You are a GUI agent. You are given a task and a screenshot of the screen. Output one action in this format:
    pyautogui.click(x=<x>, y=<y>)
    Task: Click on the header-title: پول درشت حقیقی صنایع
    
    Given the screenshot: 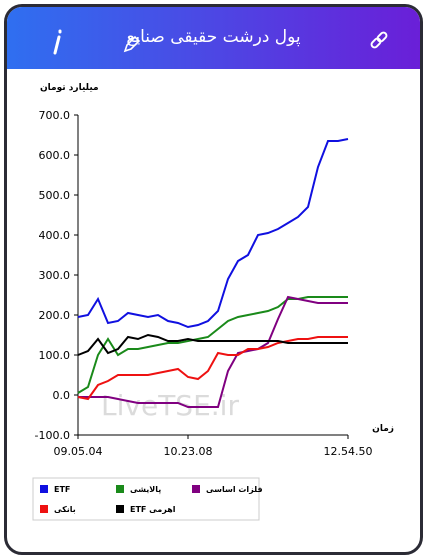 What is the action you would take?
    pyautogui.click(x=213, y=37)
    